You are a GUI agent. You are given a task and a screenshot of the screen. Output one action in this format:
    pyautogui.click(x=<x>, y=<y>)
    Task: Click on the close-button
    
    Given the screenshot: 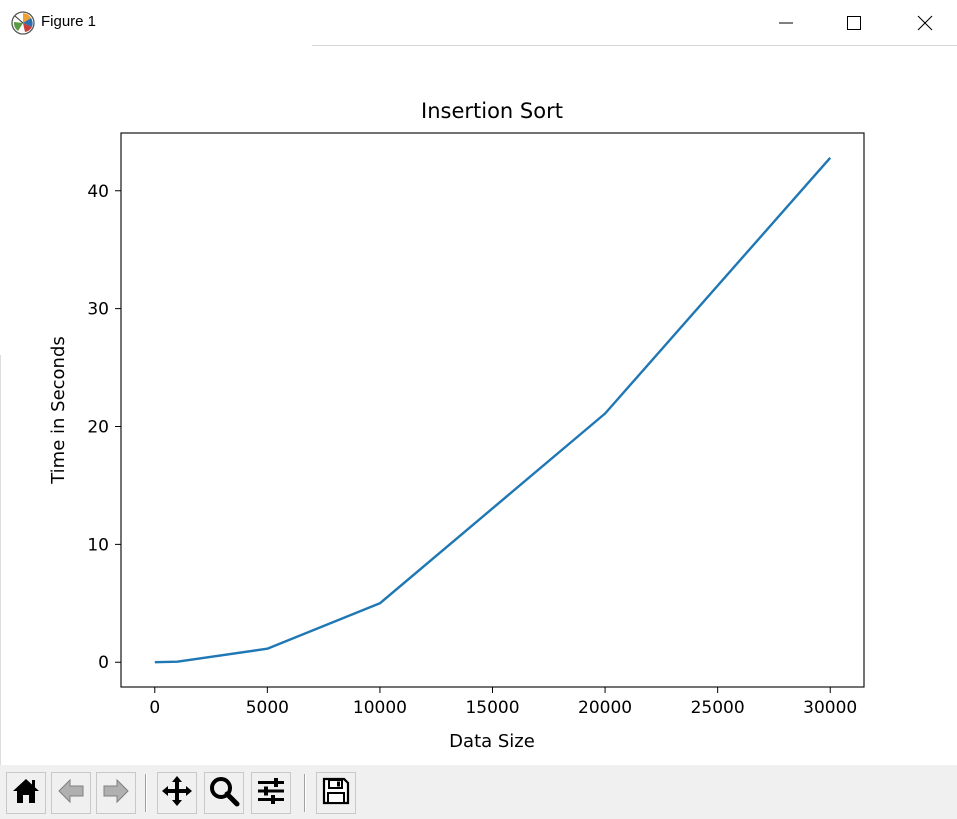 What is the action you would take?
    pyautogui.click(x=925, y=23)
    